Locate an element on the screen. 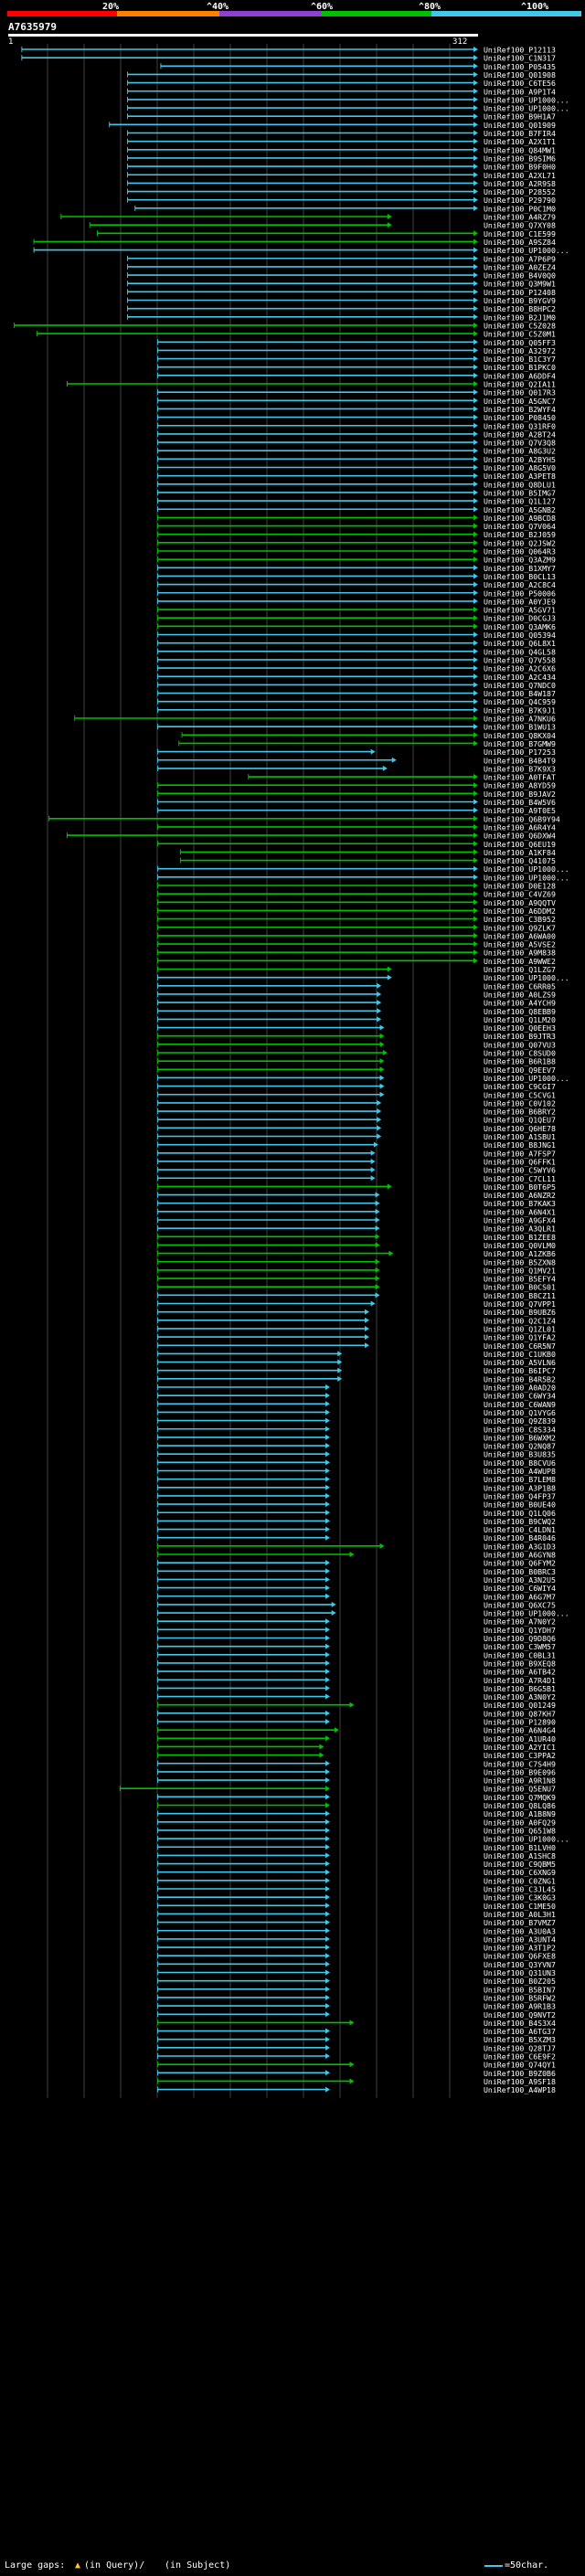  hit-row: UniRef100_A6R4Y4 is located at coordinates (357, 827).